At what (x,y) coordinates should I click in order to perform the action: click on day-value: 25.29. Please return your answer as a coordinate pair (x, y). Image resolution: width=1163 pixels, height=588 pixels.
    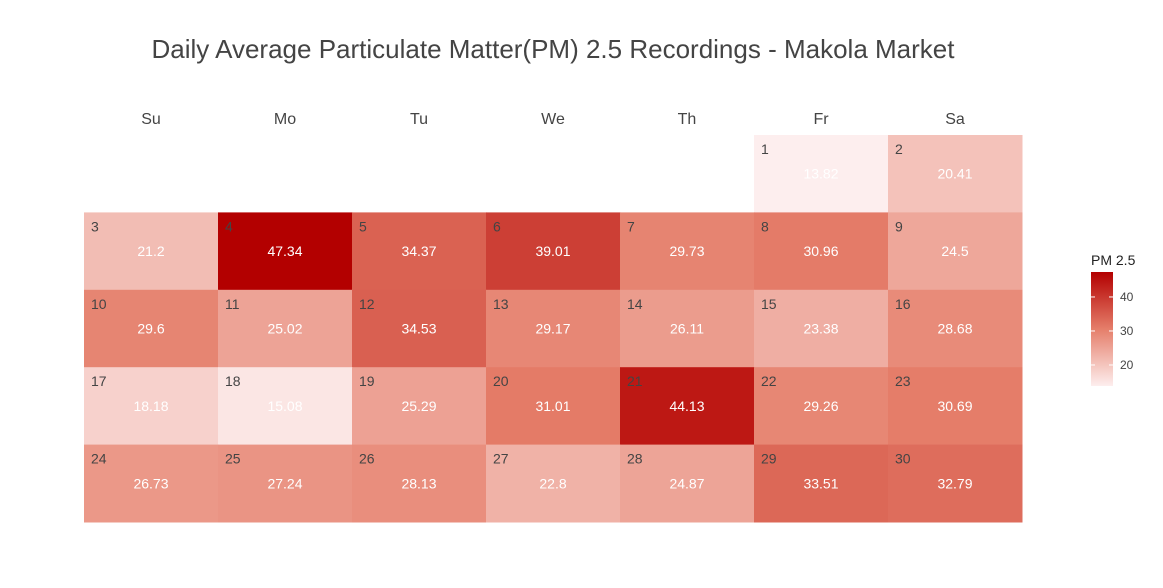
    Looking at the image, I should click on (418, 406).